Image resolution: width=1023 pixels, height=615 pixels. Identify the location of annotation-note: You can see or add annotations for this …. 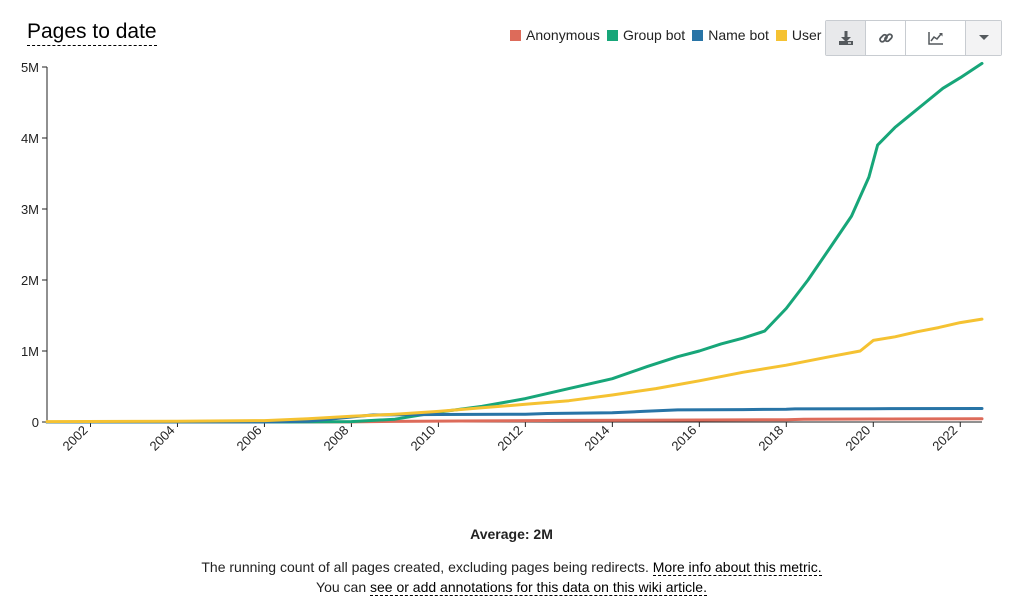
(511, 587).